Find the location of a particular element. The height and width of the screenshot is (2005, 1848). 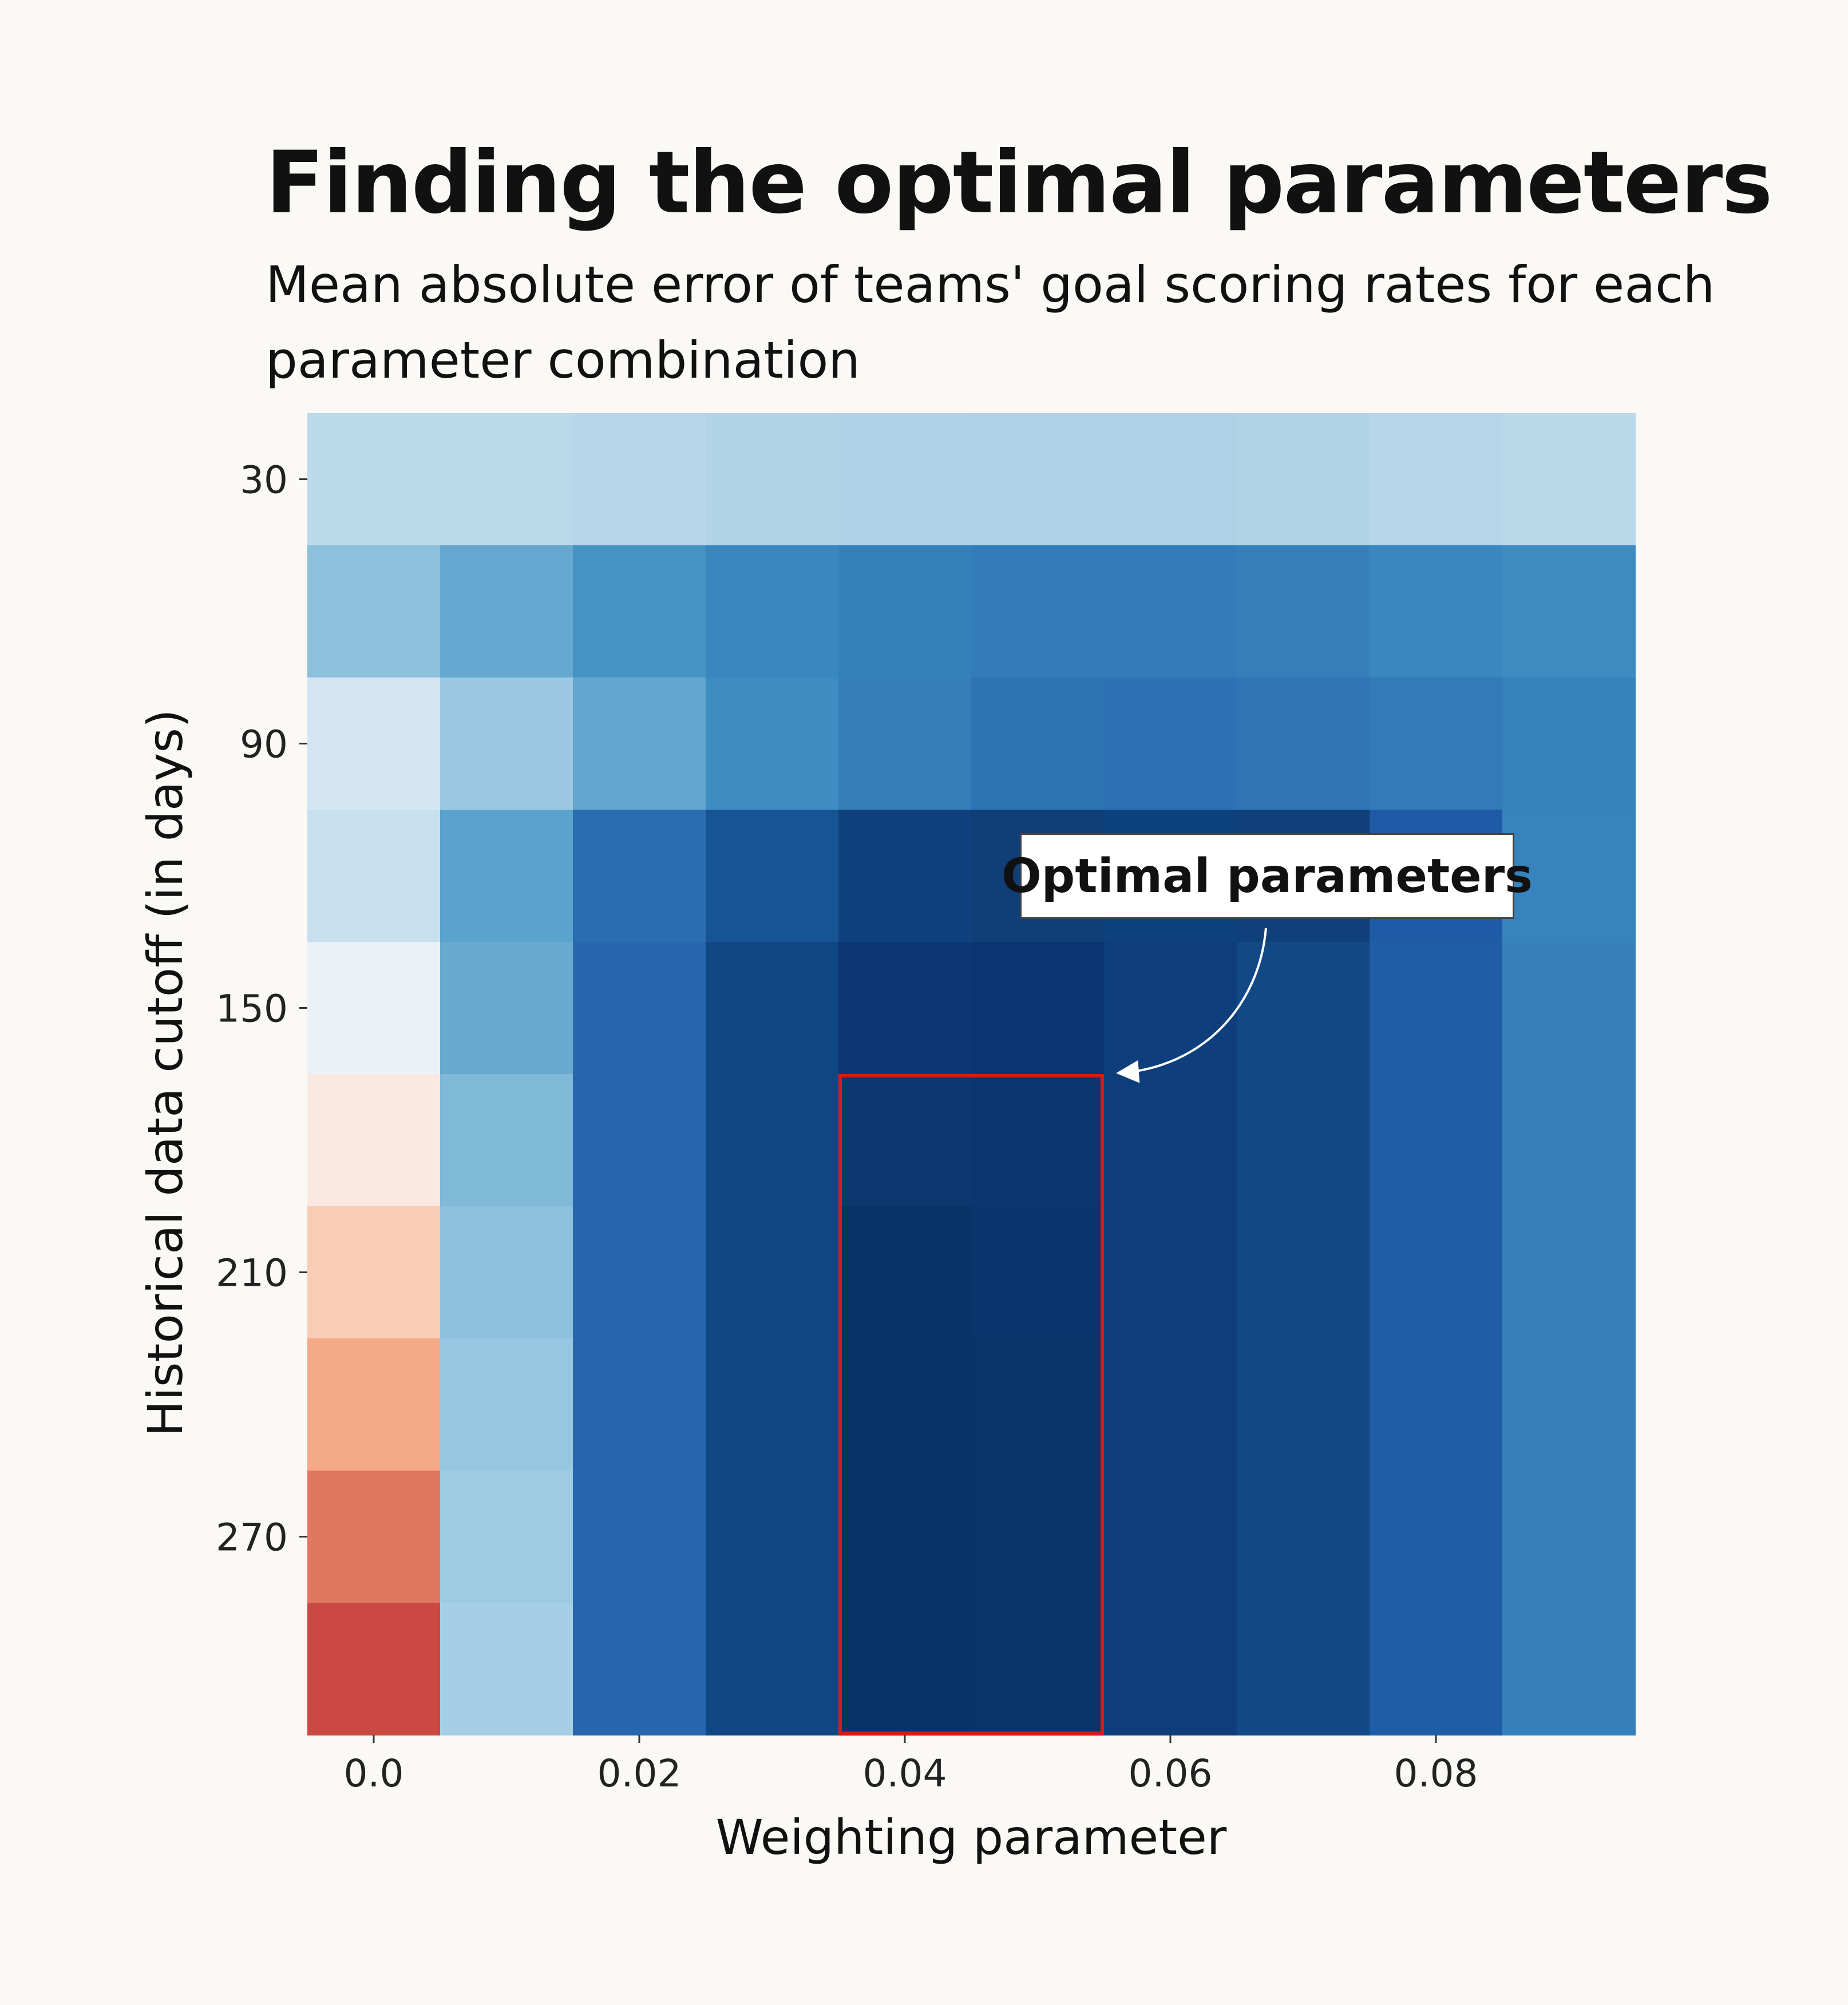

x-tick-label: 0.06 is located at coordinates (1171, 1774).